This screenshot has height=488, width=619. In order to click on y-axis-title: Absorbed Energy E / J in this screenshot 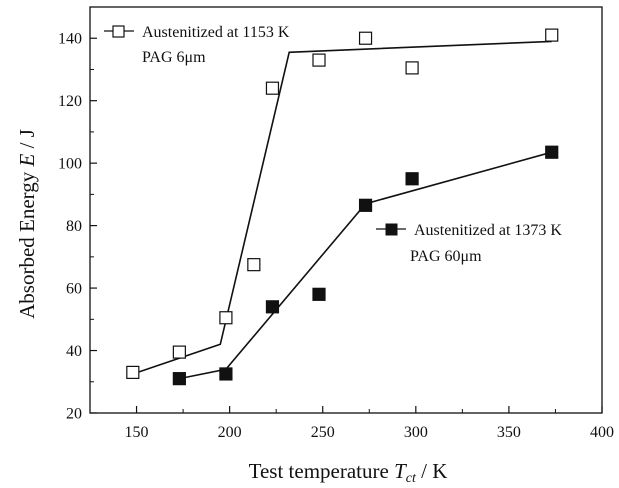, I will do `click(27, 224)`.